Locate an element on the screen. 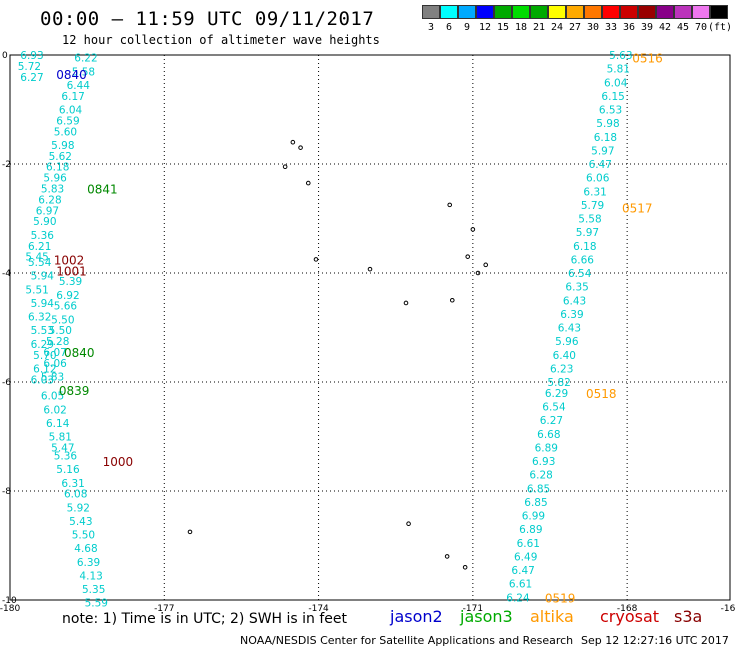 The height and width of the screenshot is (650, 740). swh-value: 5.82 is located at coordinates (558, 383).